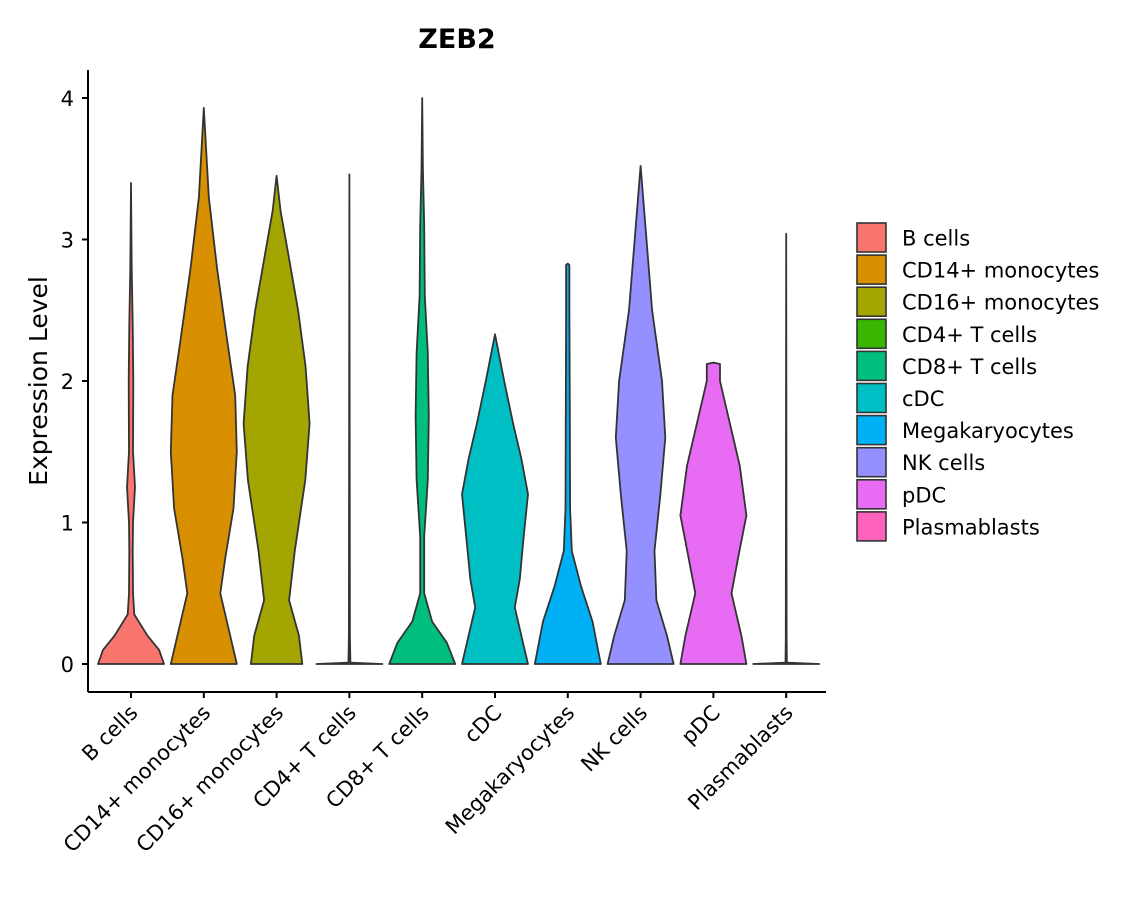 This screenshot has width=1140, height=900. Describe the element at coordinates (923, 399) in the screenshot. I see `legend-label: cDC` at that location.